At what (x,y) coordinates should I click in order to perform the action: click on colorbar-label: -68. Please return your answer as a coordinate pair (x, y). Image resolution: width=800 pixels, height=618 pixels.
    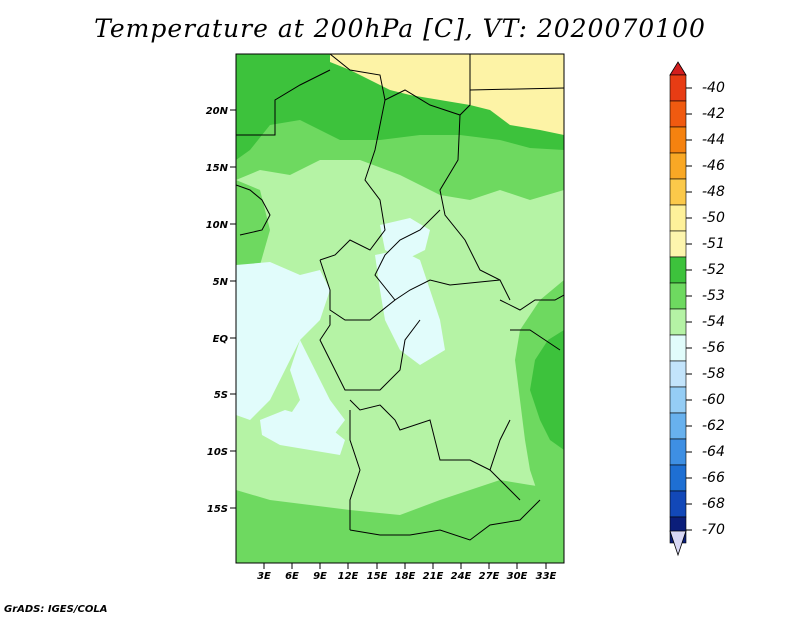
    Looking at the image, I should click on (713, 504).